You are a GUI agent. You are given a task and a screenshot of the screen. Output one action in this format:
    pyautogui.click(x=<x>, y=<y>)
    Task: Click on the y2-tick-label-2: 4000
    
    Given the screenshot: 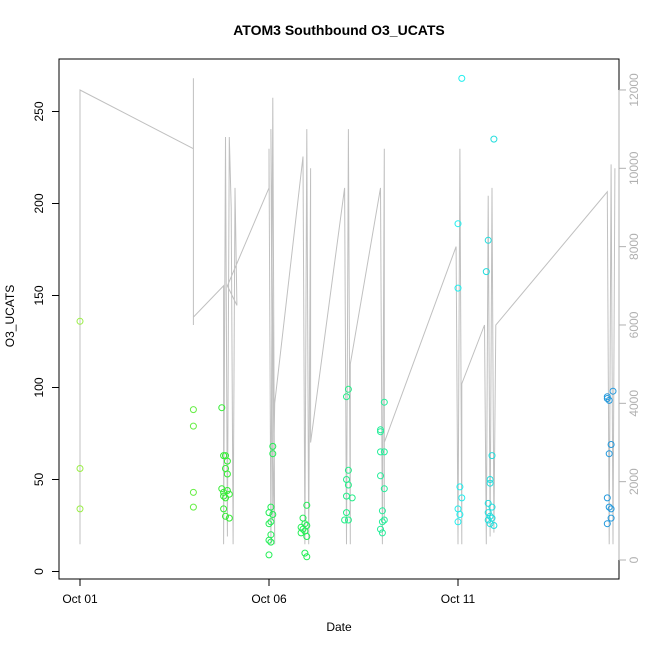 What is the action you would take?
    pyautogui.click(x=634, y=403)
    